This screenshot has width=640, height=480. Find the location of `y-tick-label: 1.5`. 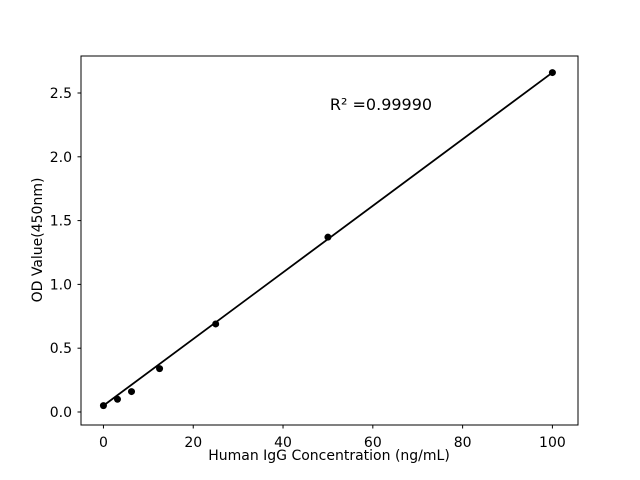

y-tick-label: 1.5 is located at coordinates (61, 222).